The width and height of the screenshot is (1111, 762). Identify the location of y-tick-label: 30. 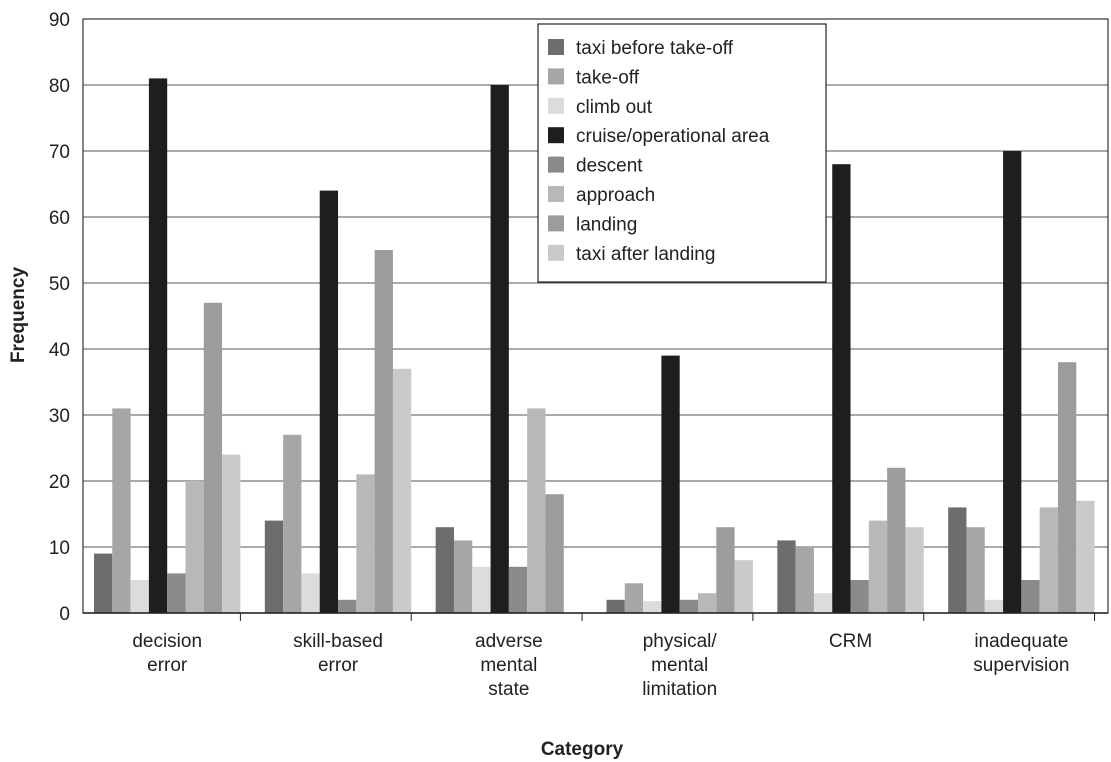
(59, 416).